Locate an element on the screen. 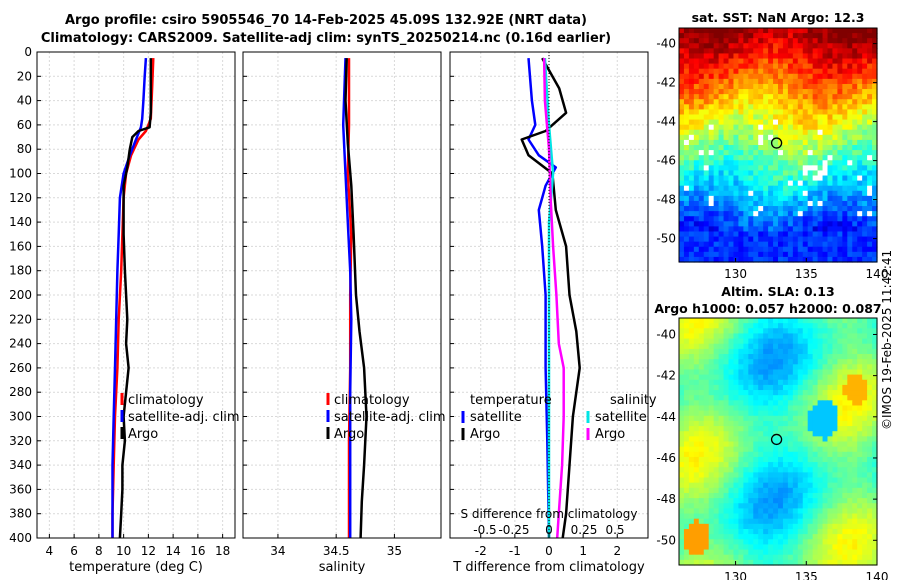 The width and height of the screenshot is (900, 580). map-title-altim-line2: Argo h1000: 0.057 h2000: 0.087 is located at coordinates (767, 308).